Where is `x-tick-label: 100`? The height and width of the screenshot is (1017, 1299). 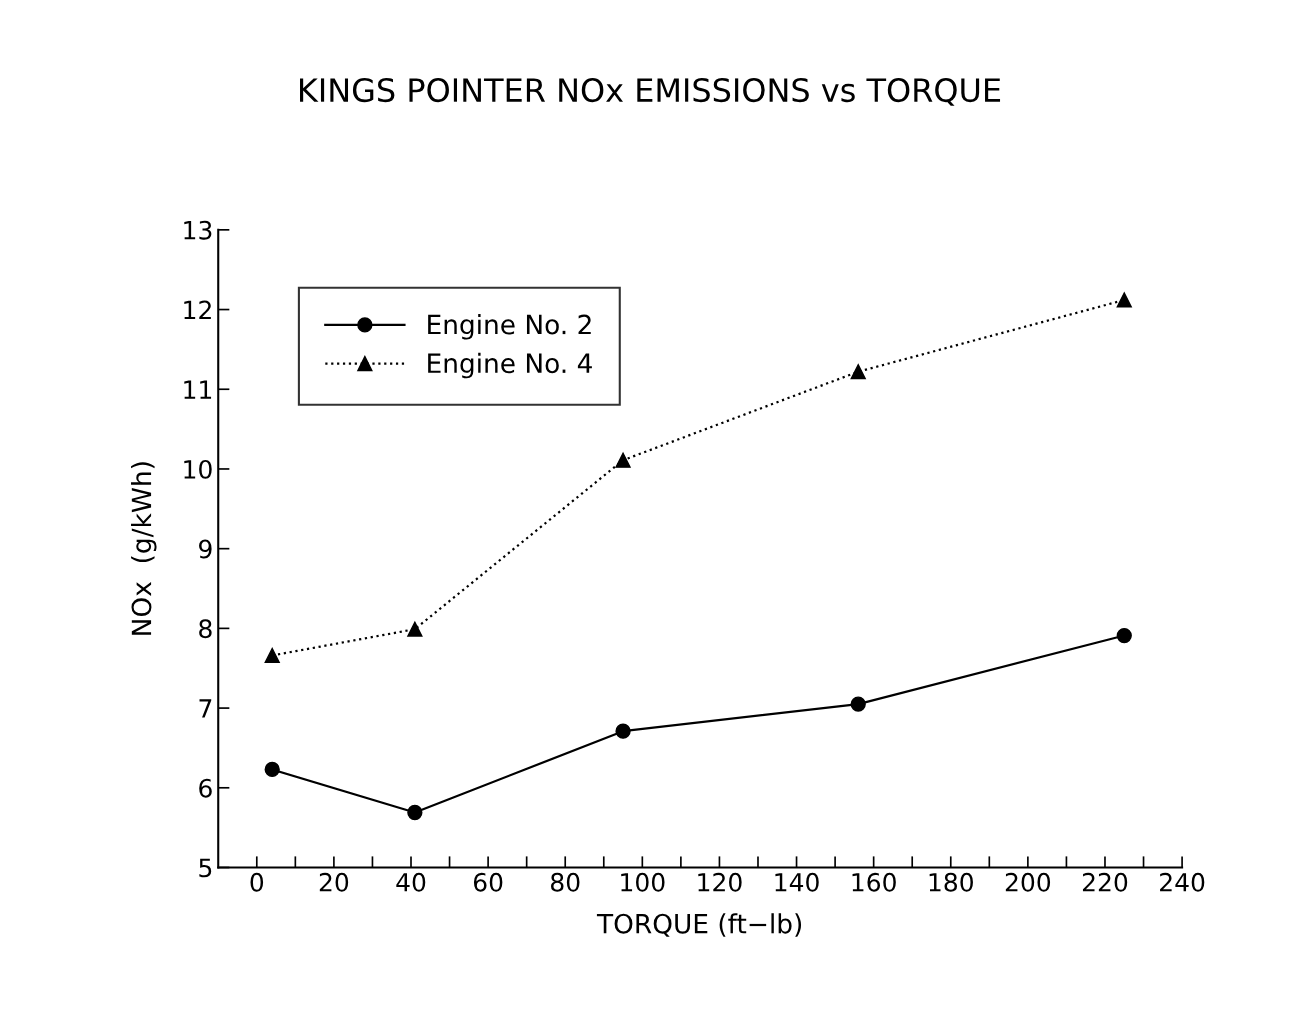 x-tick-label: 100 is located at coordinates (643, 882).